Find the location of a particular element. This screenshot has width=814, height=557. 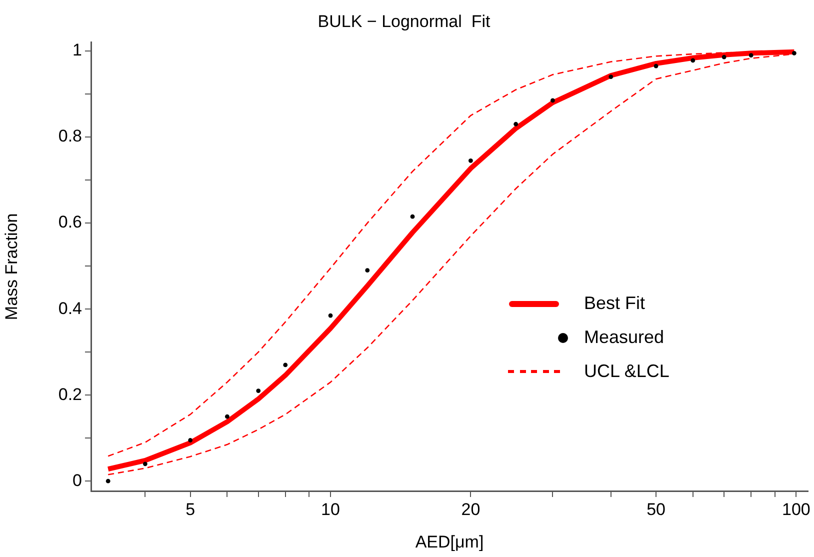

legend-label: Measured is located at coordinates (624, 337).